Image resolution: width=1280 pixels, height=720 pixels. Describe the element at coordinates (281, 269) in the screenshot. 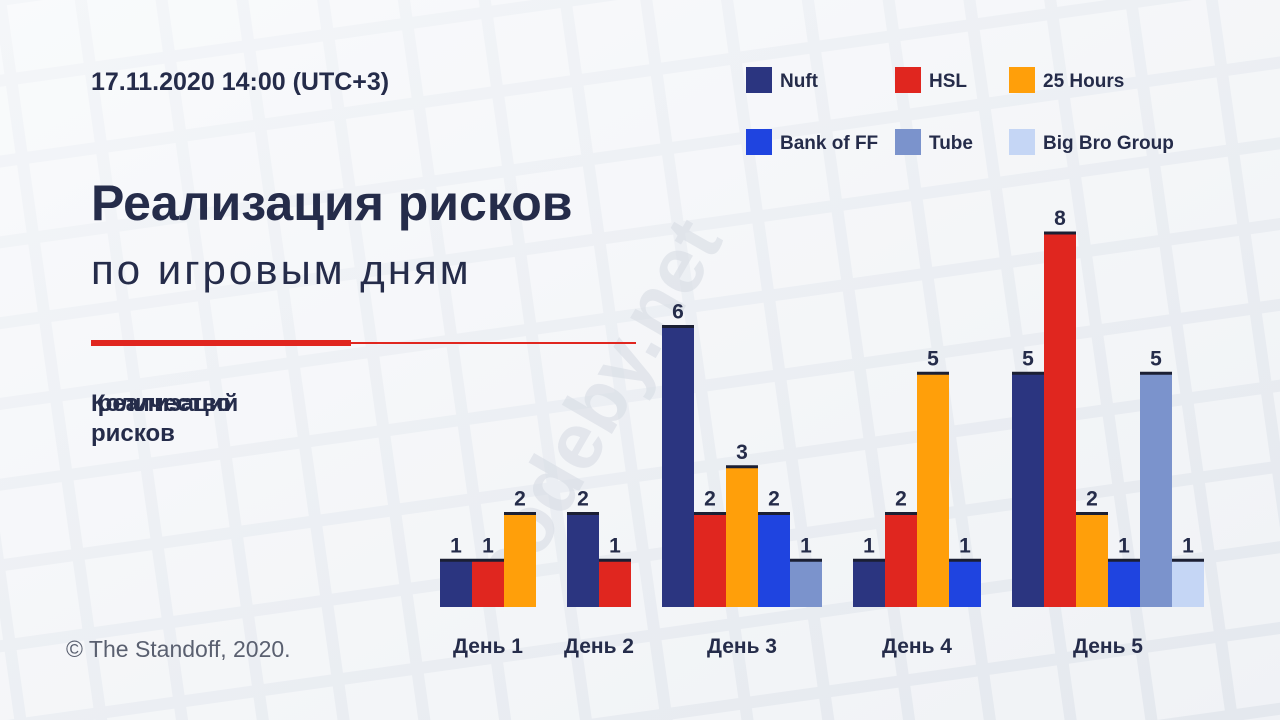

I see `chart-subtitle: по игровым дням` at that location.